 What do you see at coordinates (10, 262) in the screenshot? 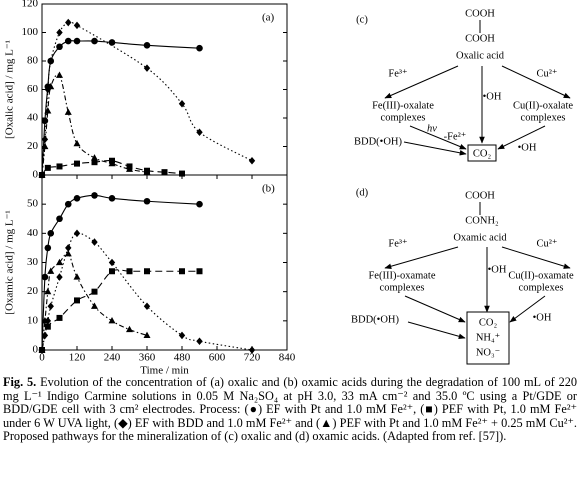
I see `y-axis-title: [Oxamic acid] / mg L⁻¹` at bounding box center [10, 262].